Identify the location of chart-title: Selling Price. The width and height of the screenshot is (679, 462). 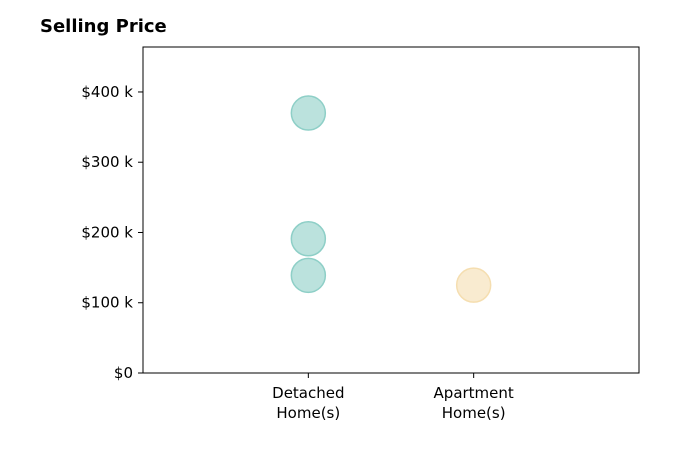
(103, 26).